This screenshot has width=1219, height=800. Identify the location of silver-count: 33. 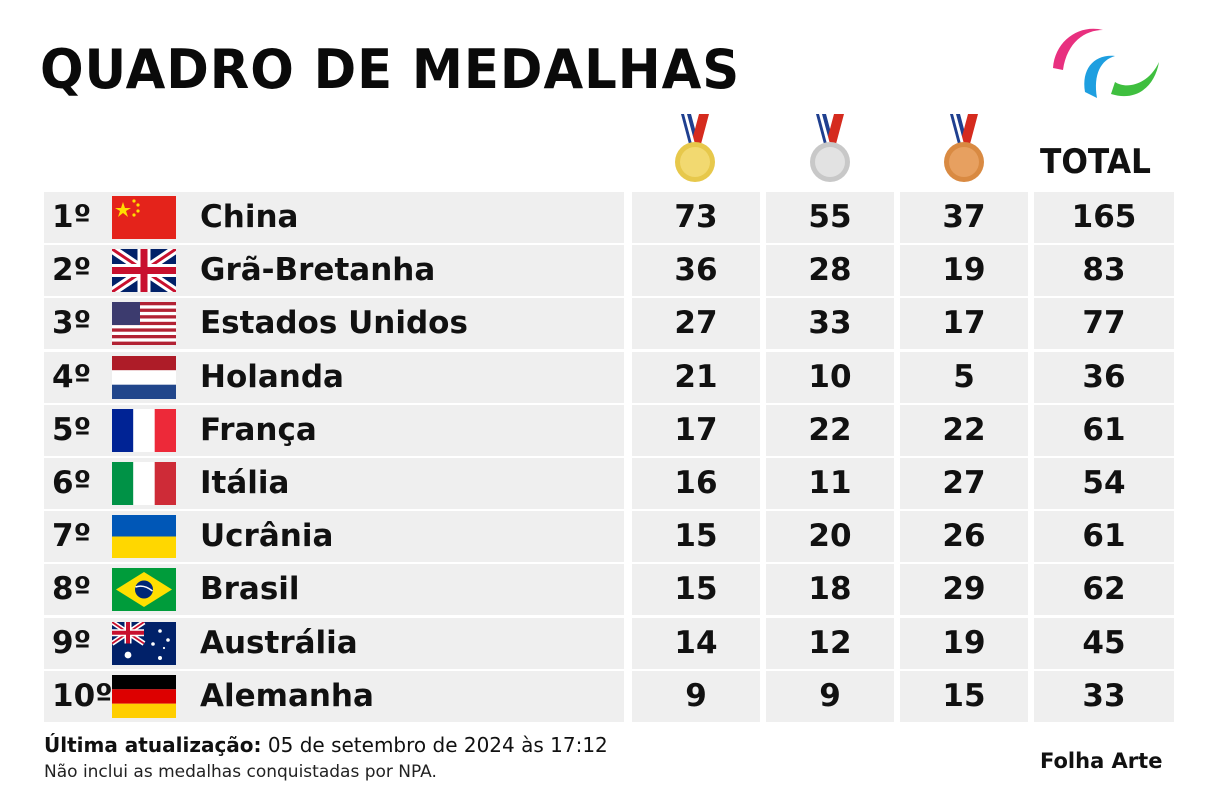
(830, 323).